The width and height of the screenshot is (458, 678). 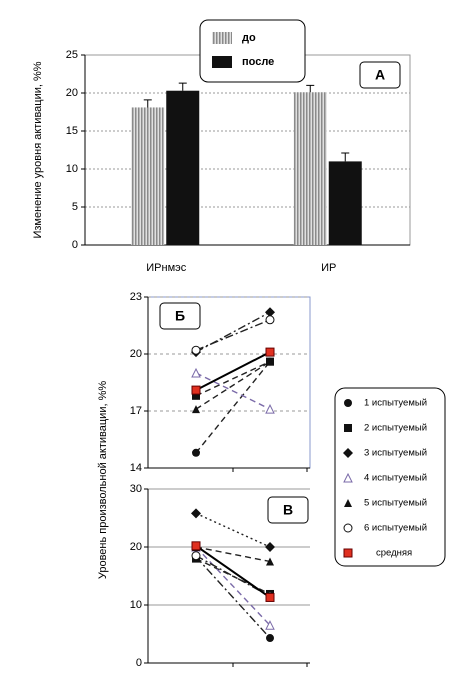 I want to click on legend-label: 6 испытуемый, so click(x=395, y=528).